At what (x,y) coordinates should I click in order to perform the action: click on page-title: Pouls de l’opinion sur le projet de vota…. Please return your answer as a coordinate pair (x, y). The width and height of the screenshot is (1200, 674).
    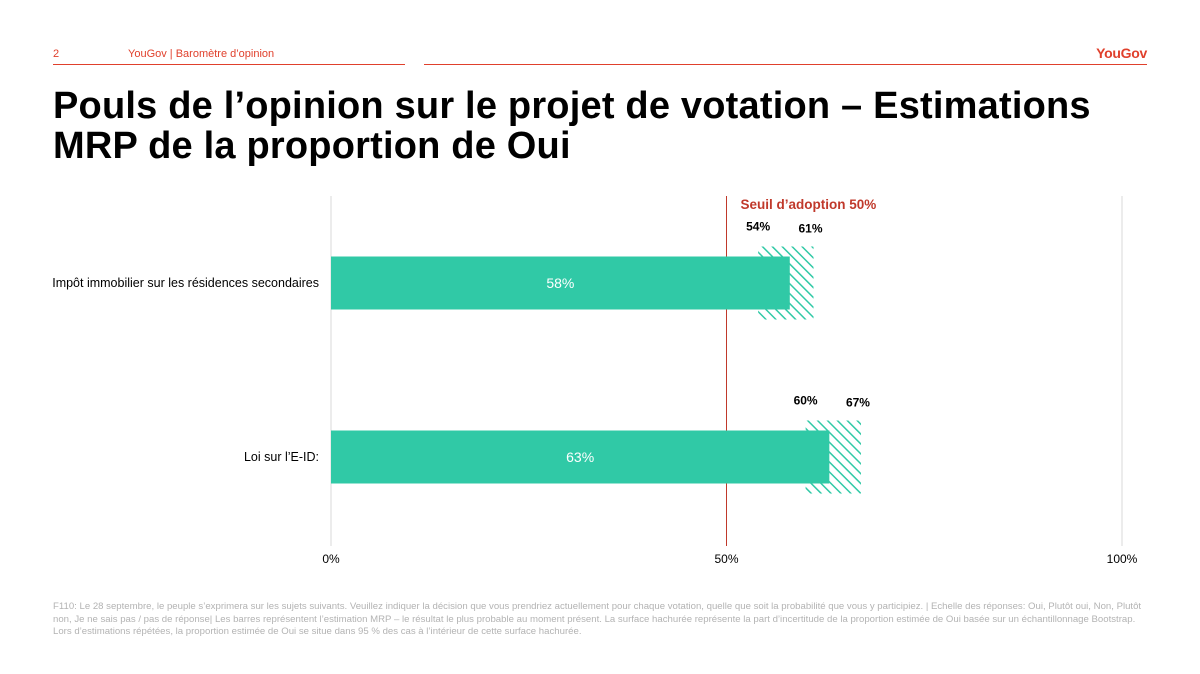
    Looking at the image, I should click on (572, 126).